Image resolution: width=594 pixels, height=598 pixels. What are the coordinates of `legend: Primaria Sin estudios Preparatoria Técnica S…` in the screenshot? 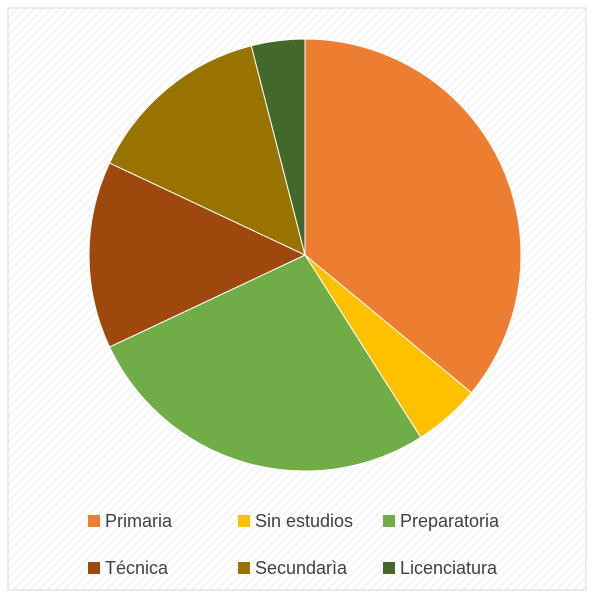 It's located at (294, 544).